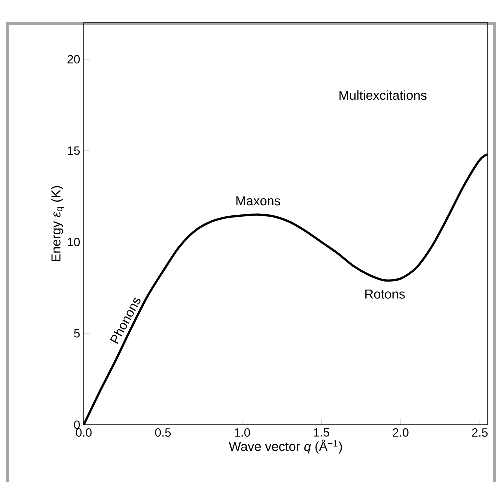 The width and height of the screenshot is (503, 483). What do you see at coordinates (84, 432) in the screenshot?
I see `x-tick-label: 0.0` at bounding box center [84, 432].